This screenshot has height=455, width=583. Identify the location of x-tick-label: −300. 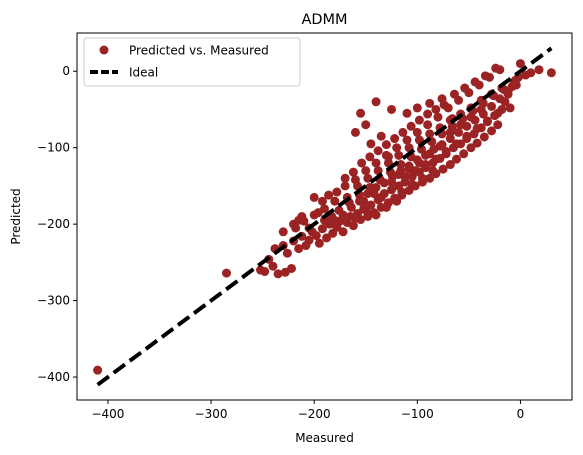
(211, 414).